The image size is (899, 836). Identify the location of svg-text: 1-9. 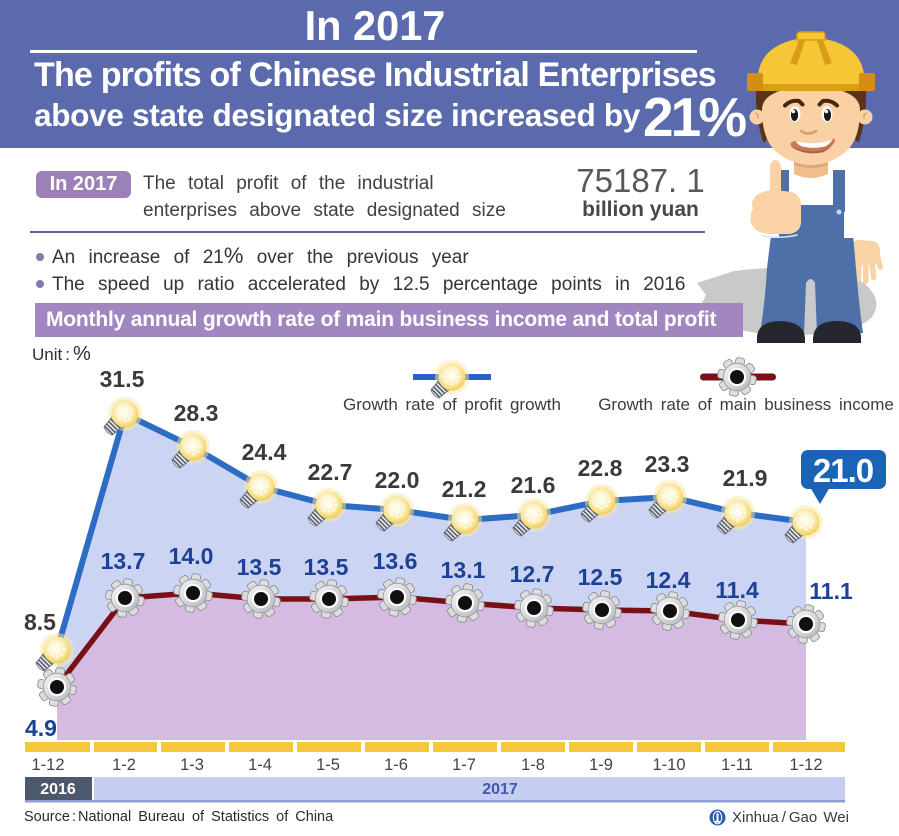
(601, 765).